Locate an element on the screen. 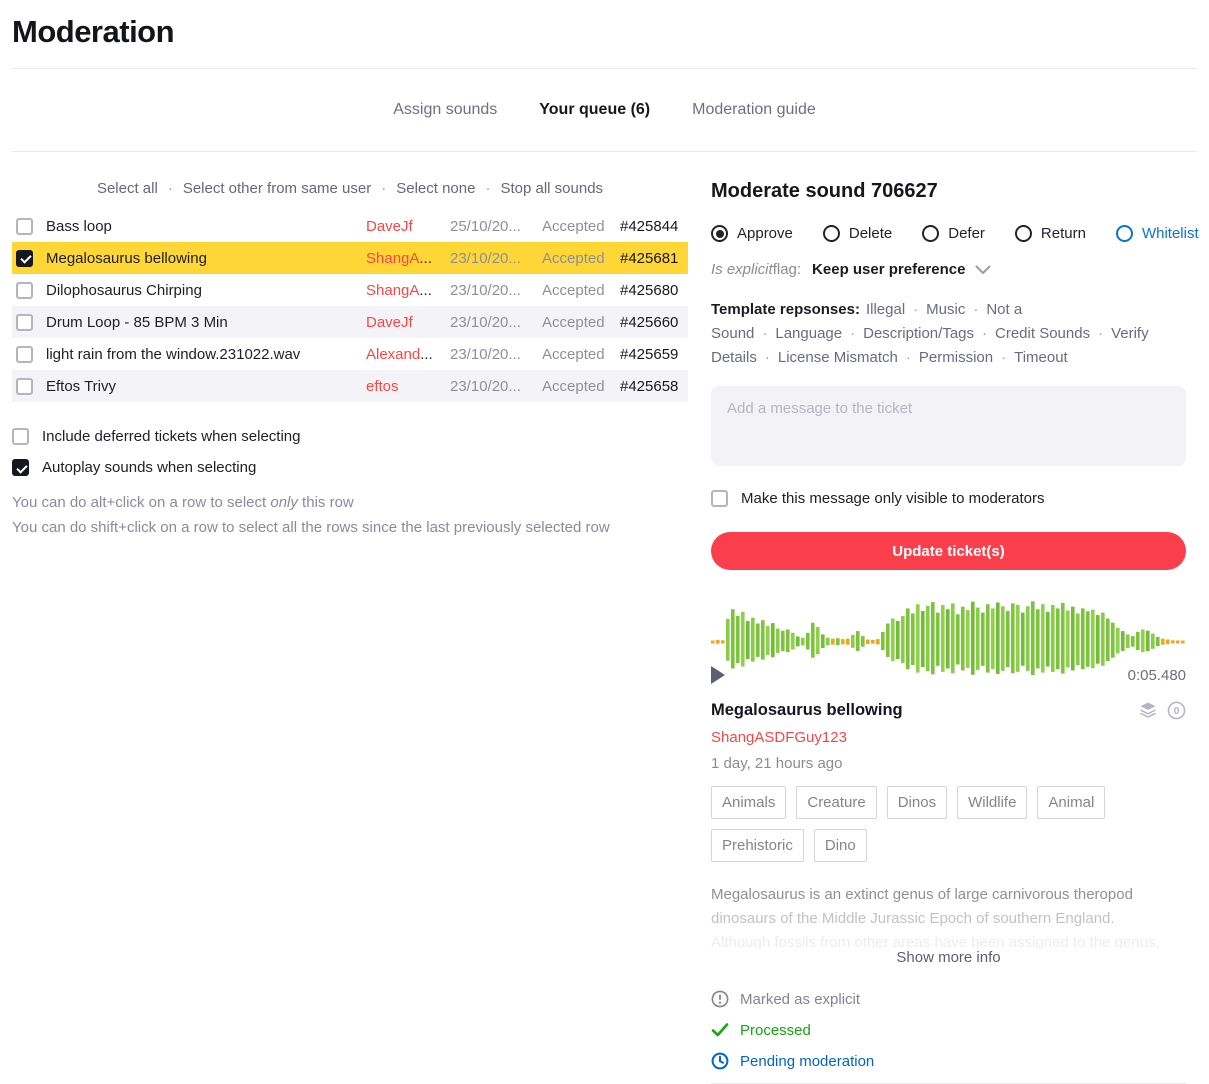 The image size is (1209, 1084). tab-your-queue-6: Your queue (6) is located at coordinates (595, 109).